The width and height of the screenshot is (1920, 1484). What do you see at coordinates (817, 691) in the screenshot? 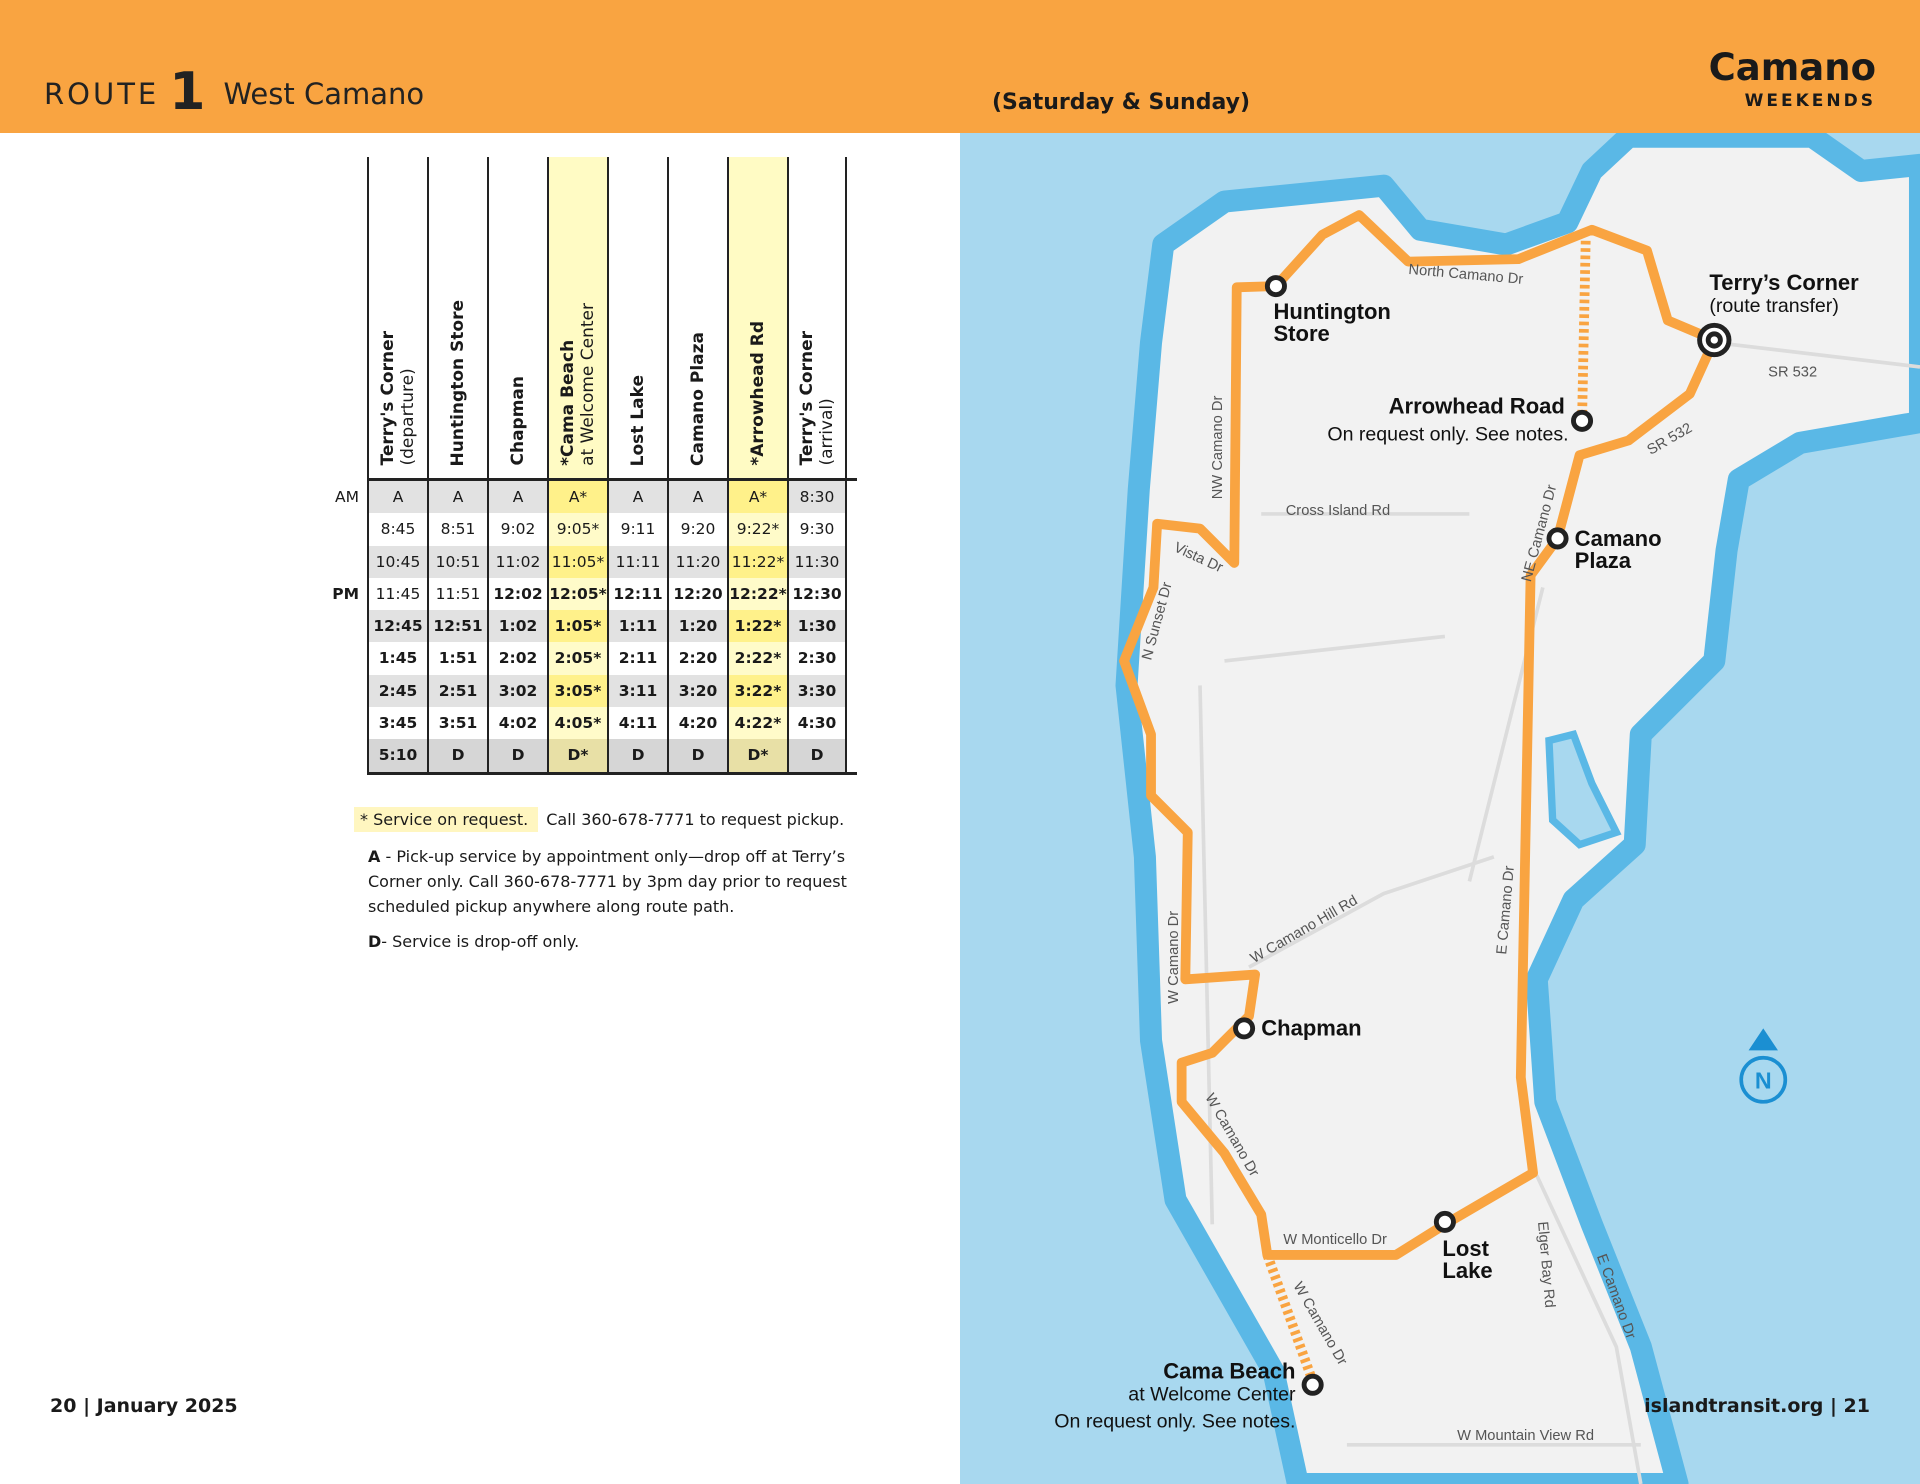
I see `table-cell: 3:30` at bounding box center [817, 691].